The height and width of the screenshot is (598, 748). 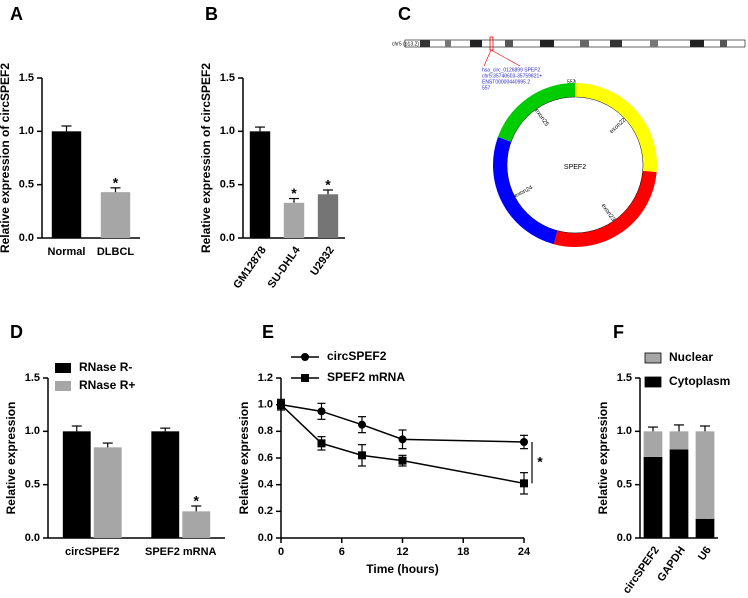 What do you see at coordinates (342, 552) in the screenshot?
I see `x-tick-label: 6` at bounding box center [342, 552].